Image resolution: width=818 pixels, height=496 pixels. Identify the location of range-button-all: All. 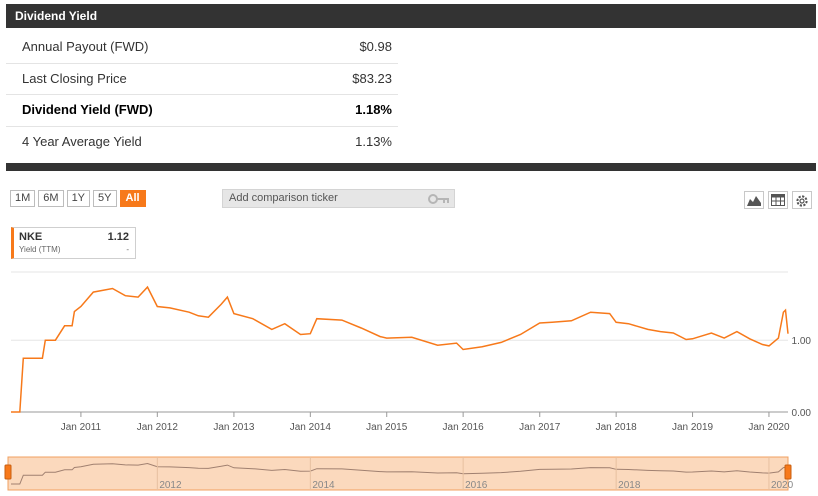
(132, 198).